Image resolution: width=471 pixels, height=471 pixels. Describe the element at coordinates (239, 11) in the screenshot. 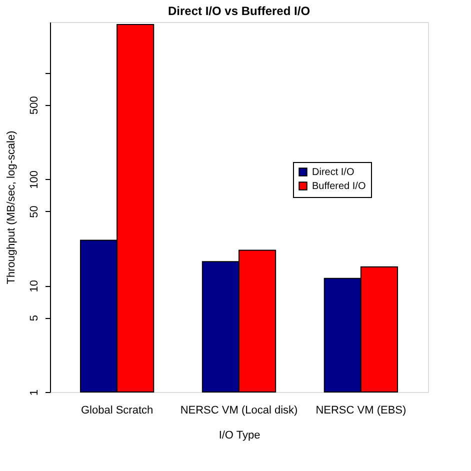

I see `chart-title: Direct I/O vs Buffered I/O` at that location.